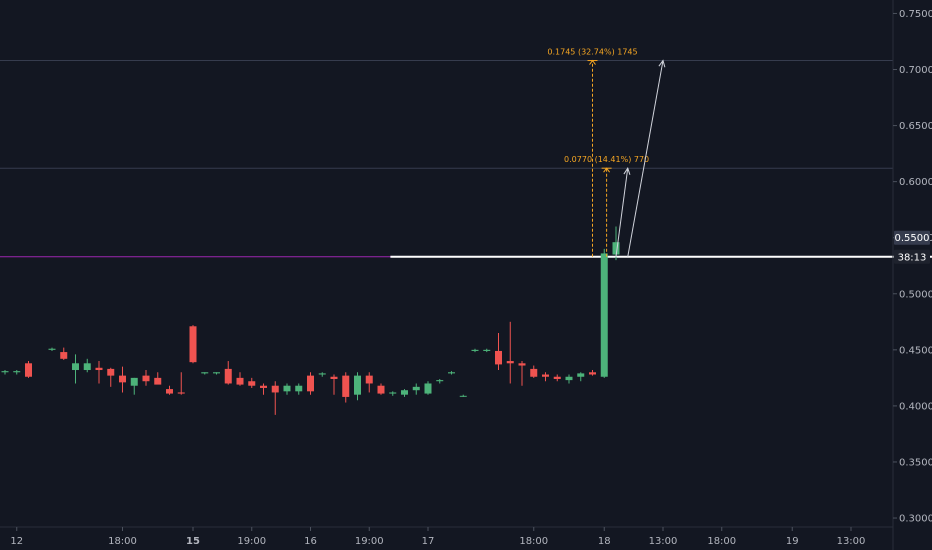  I want to click on measure-label-0: 0.1745 (32.74%) 1745, so click(592, 52).